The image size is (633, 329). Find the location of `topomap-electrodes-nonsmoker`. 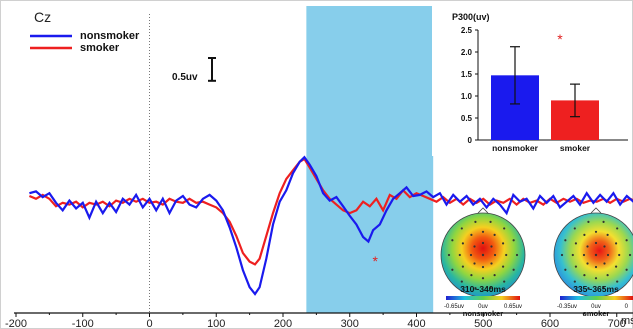

topomap-electrodes-nonsmoker is located at coordinates (483, 255).